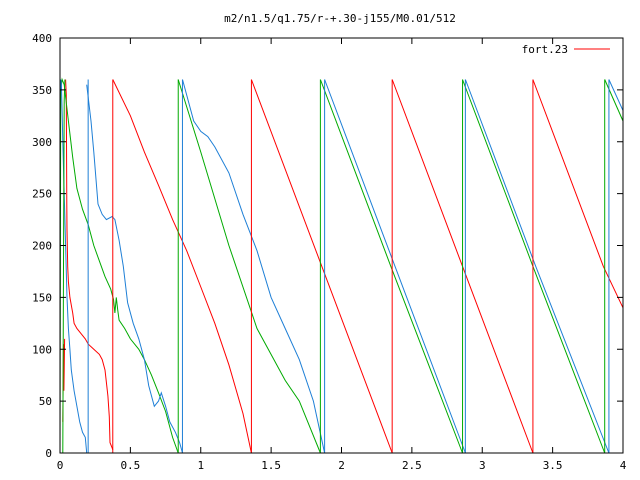 This screenshot has width=640, height=480. Describe the element at coordinates (42, 142) in the screenshot. I see `y-tick-label: 300` at that location.